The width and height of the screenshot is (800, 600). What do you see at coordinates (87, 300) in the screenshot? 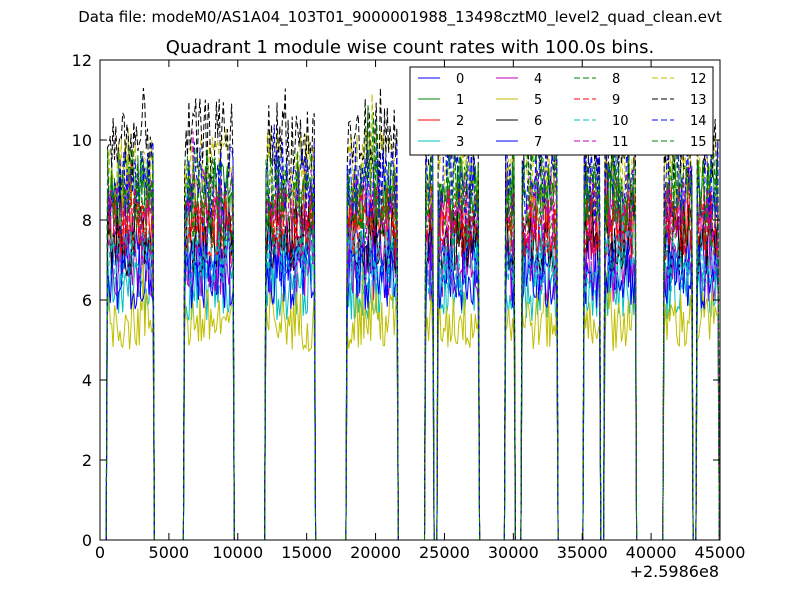
I see `y-tick-label: 6` at bounding box center [87, 300].